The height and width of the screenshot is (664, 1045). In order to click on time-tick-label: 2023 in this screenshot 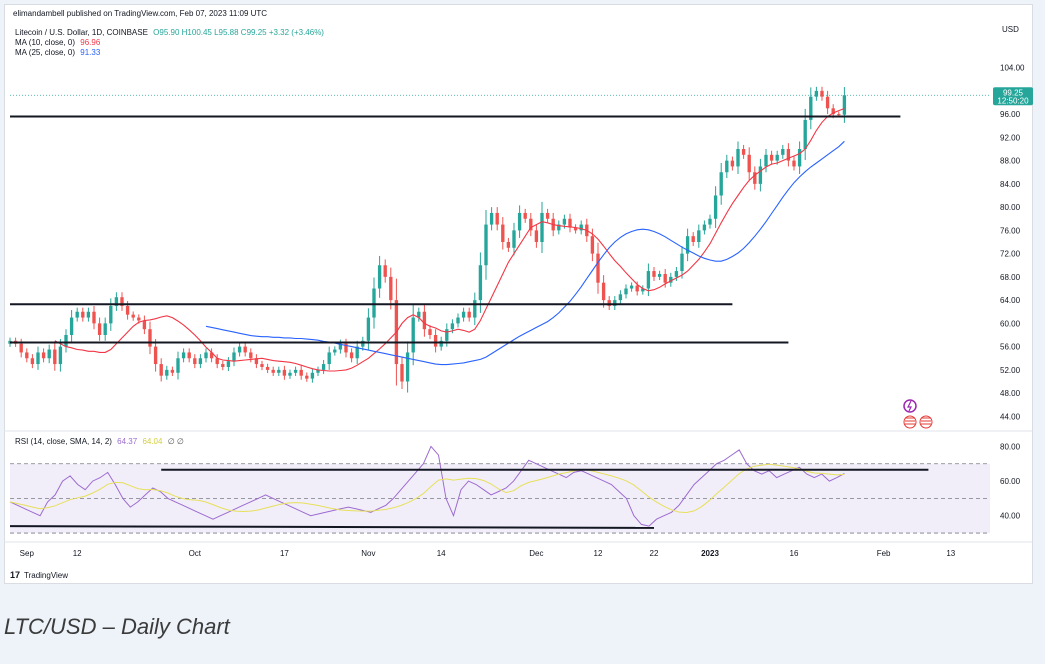, I will do `click(710, 553)`.